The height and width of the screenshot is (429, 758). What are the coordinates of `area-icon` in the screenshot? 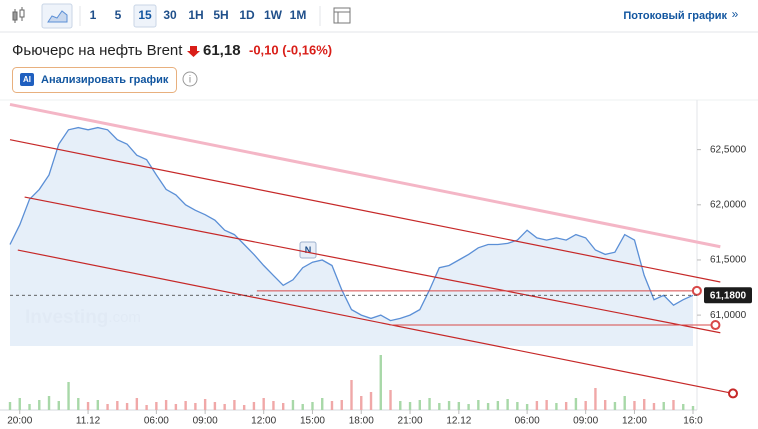 It's located at (57, 16).